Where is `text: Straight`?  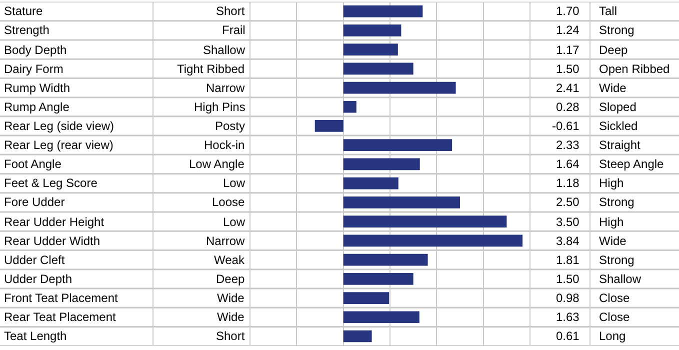
text: Straight is located at coordinates (620, 145).